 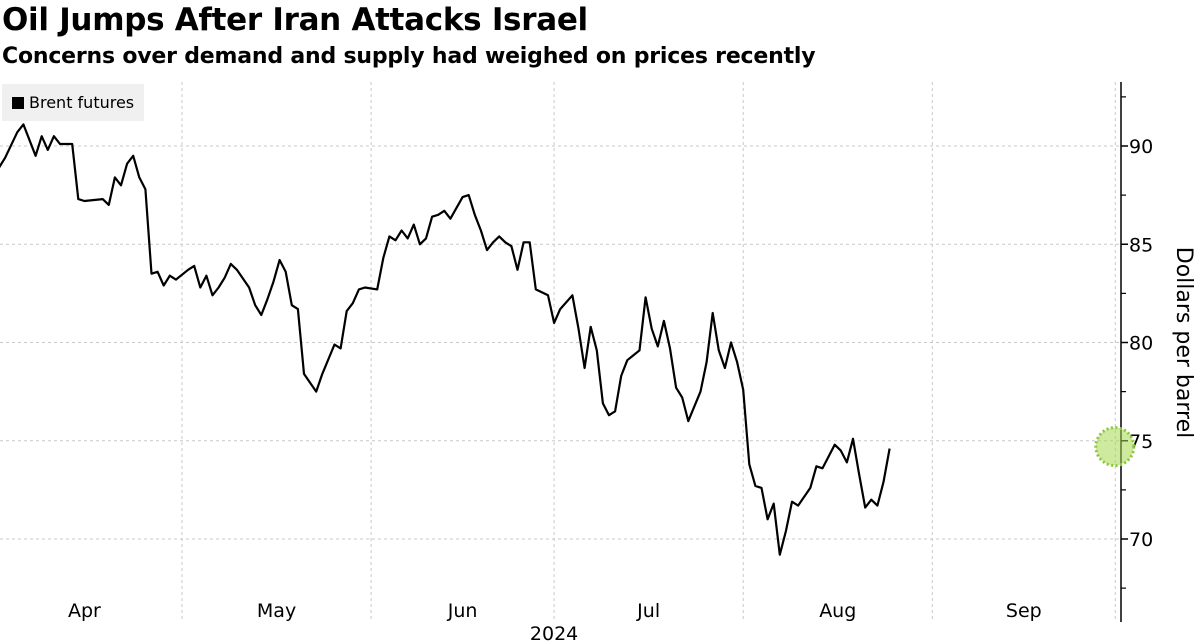 I want to click on x-tick-label-sep: Sep, so click(x=1024, y=611).